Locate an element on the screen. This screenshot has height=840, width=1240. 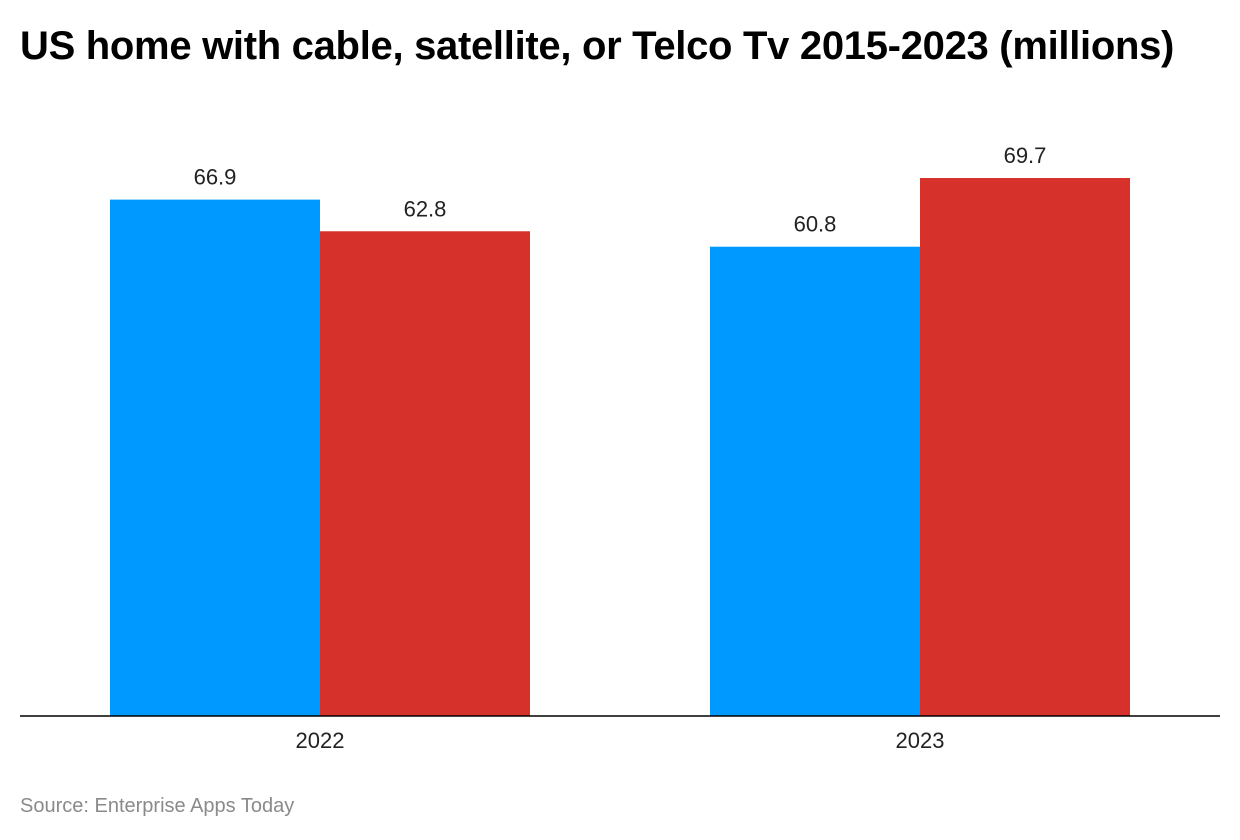
x-tick-label-2022: 2022 is located at coordinates (320, 740).